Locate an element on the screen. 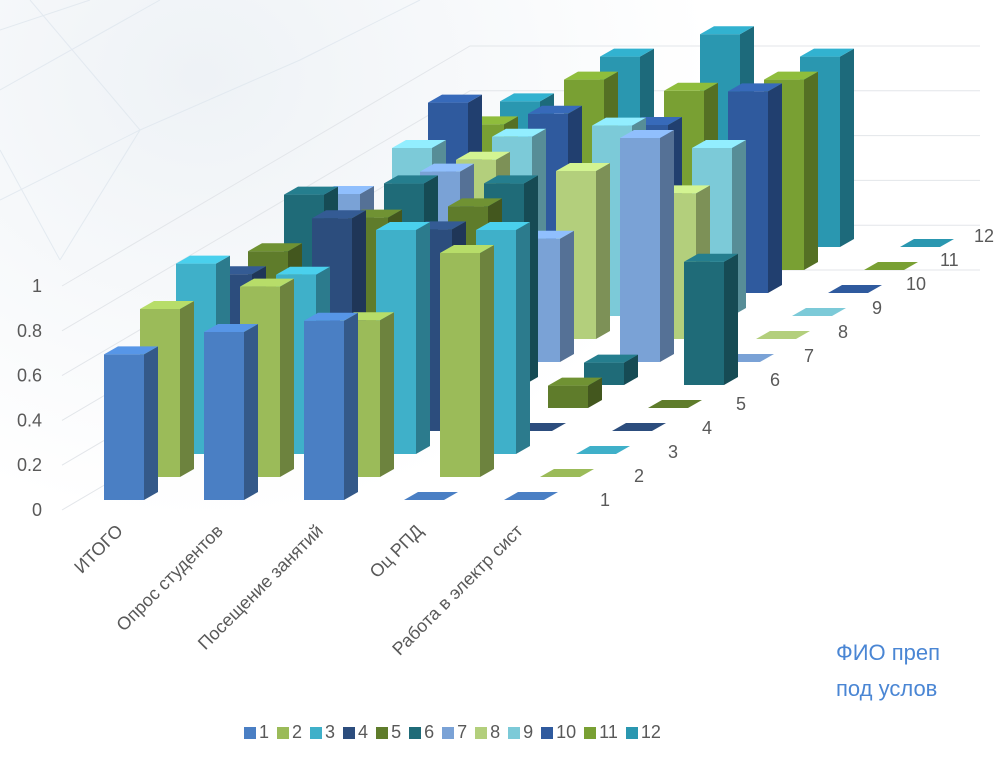 The image size is (1002, 770). y-tick-label: 0 is located at coordinates (37, 510).